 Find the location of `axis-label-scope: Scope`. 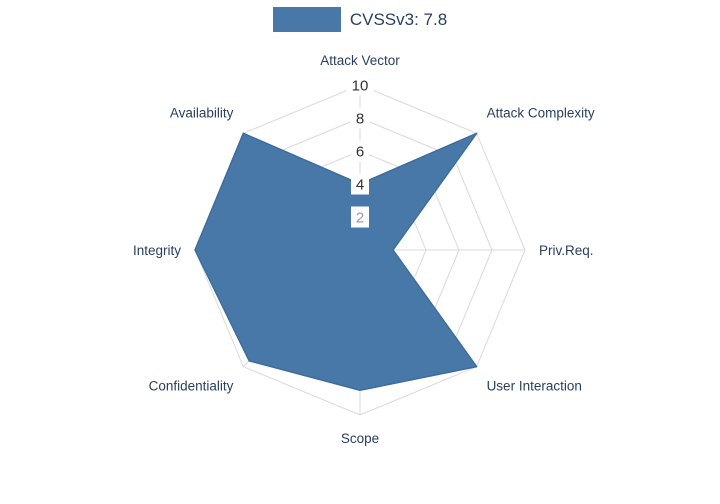

axis-label-scope: Scope is located at coordinates (360, 438).